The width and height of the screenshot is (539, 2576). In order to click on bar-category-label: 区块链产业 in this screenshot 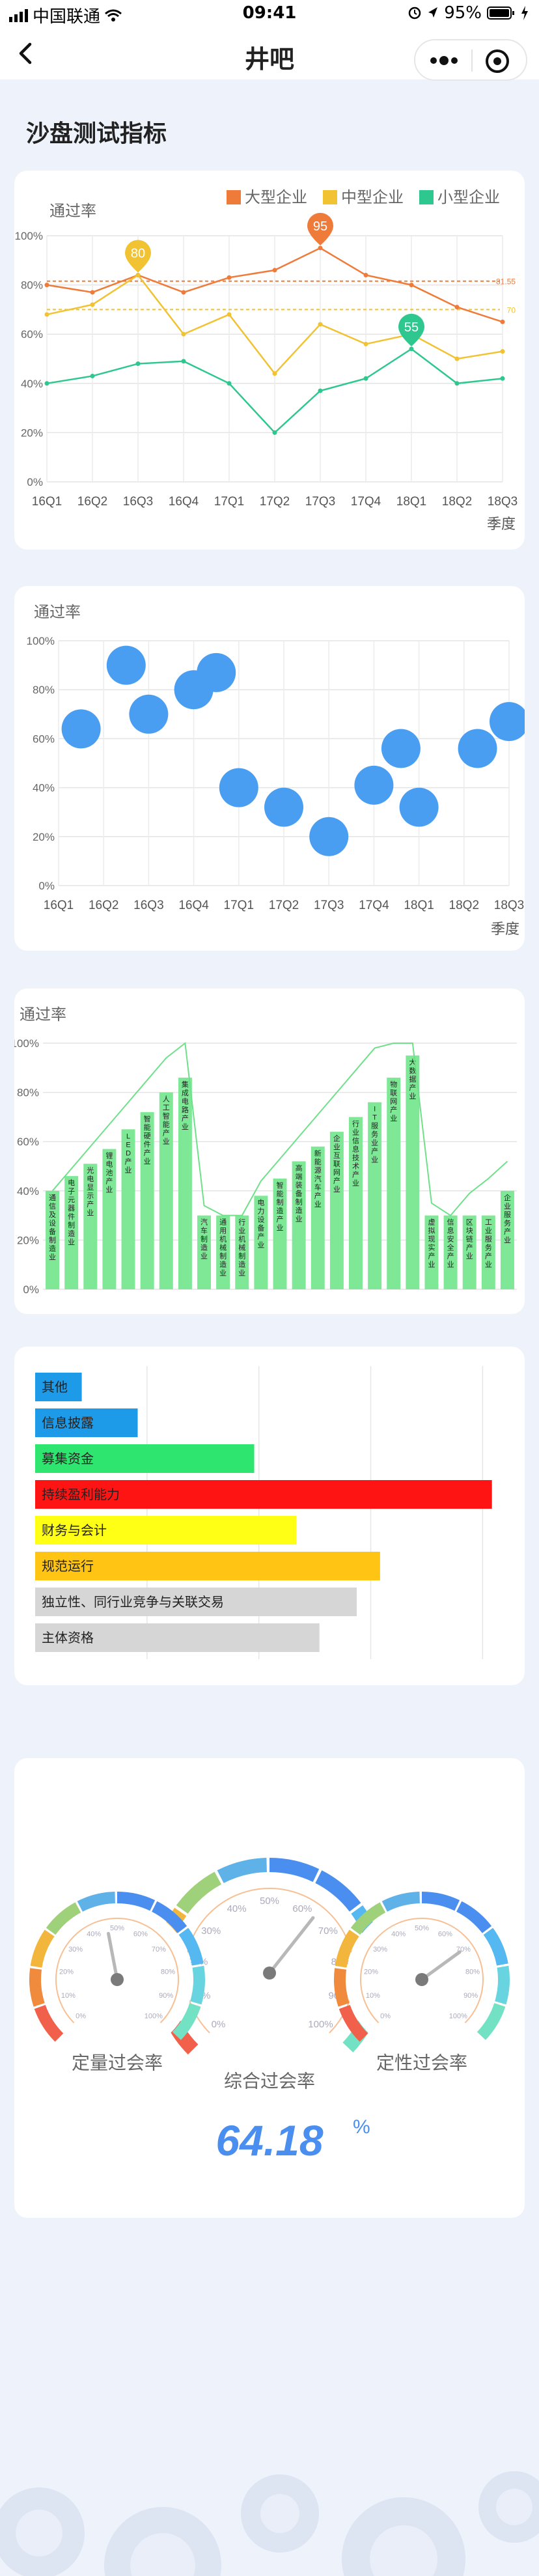, I will do `click(469, 1240)`.